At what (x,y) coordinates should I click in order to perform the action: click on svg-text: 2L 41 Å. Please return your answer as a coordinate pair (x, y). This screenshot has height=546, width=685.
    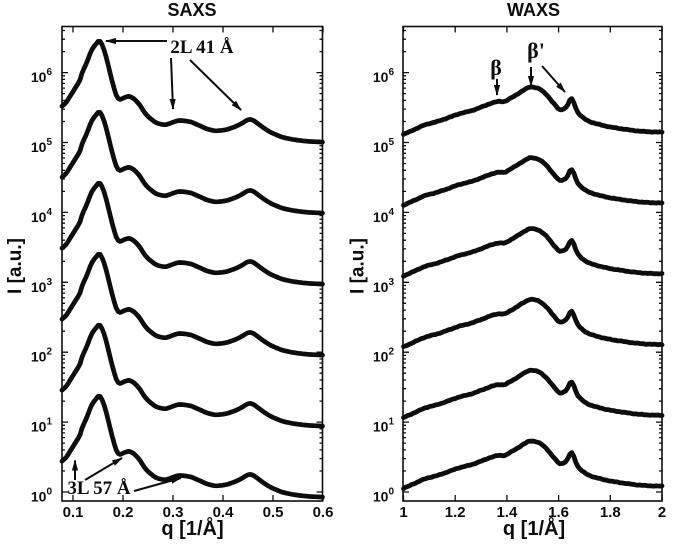
    Looking at the image, I should click on (202, 47).